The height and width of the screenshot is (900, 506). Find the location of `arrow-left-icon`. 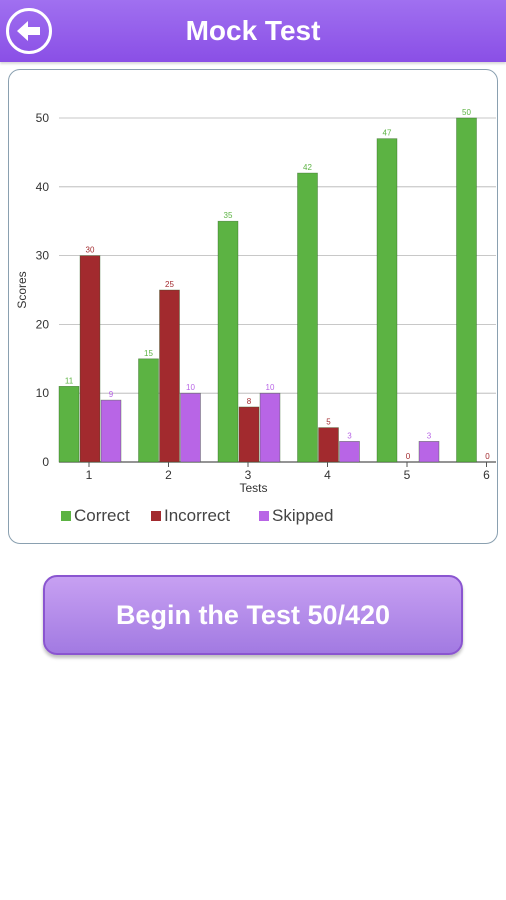

arrow-left-icon is located at coordinates (28, 31).